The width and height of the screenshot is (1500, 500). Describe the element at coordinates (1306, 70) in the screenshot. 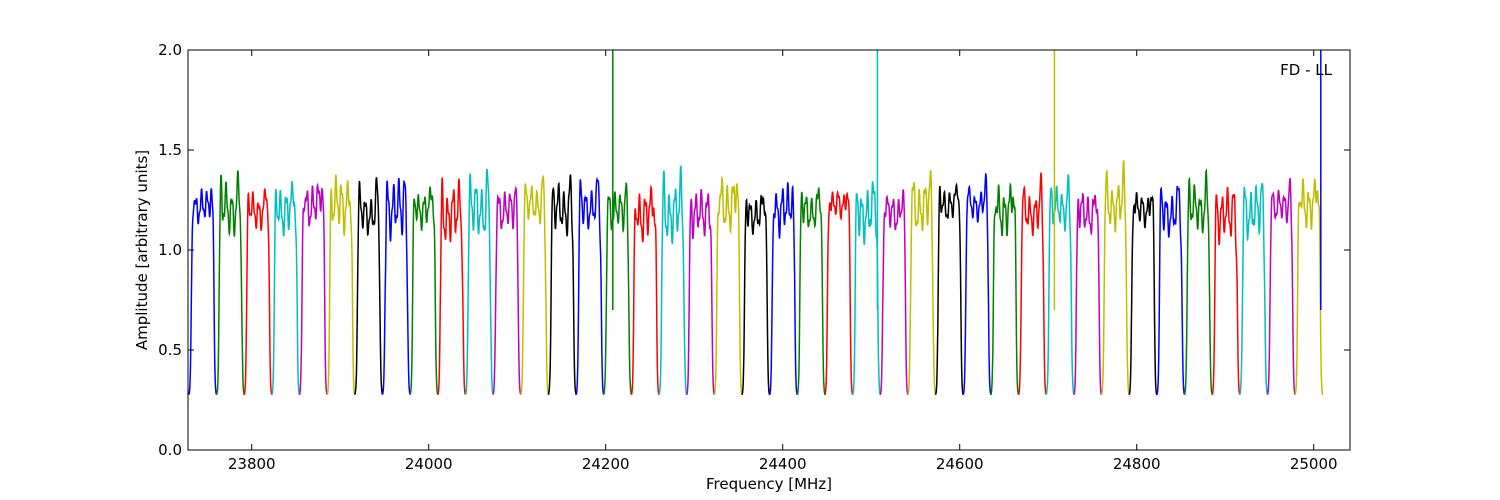

I see `chart-annotation: FD - LL` at that location.